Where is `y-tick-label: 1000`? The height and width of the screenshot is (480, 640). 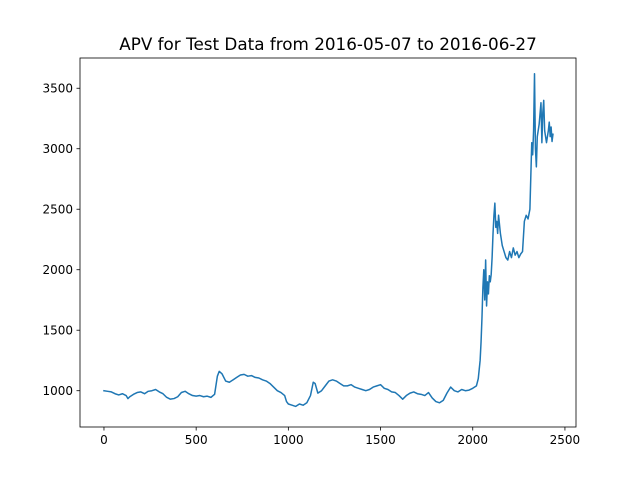
y-tick-label: 1000 is located at coordinates (57, 391).